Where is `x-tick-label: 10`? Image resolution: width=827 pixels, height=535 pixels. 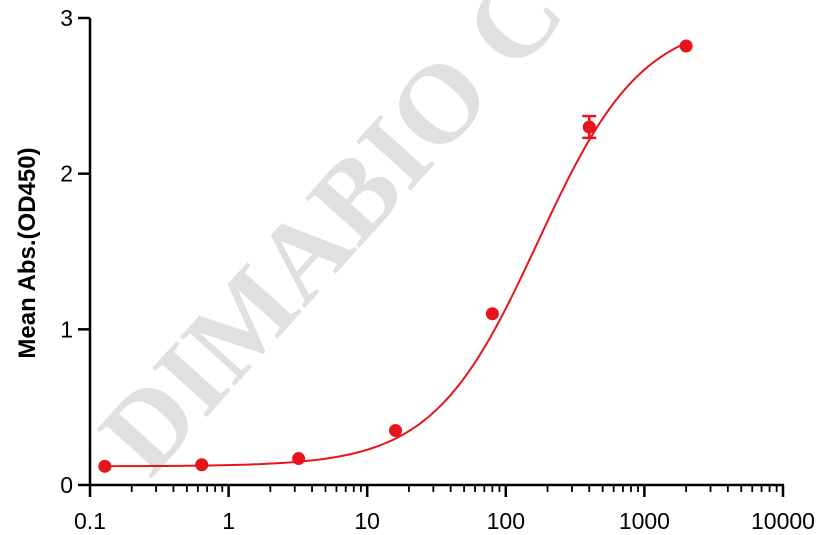 x-tick-label: 10 is located at coordinates (367, 521).